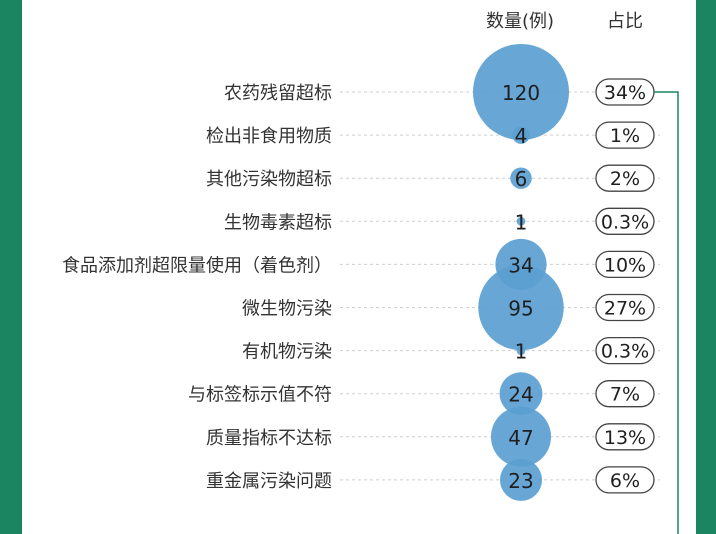  I want to click on value-label: 34, so click(520, 265).